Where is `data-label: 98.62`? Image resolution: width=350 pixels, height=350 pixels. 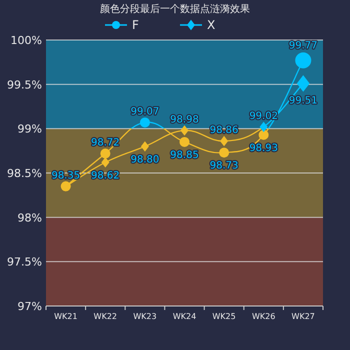
data-label: 98.62 is located at coordinates (105, 176).